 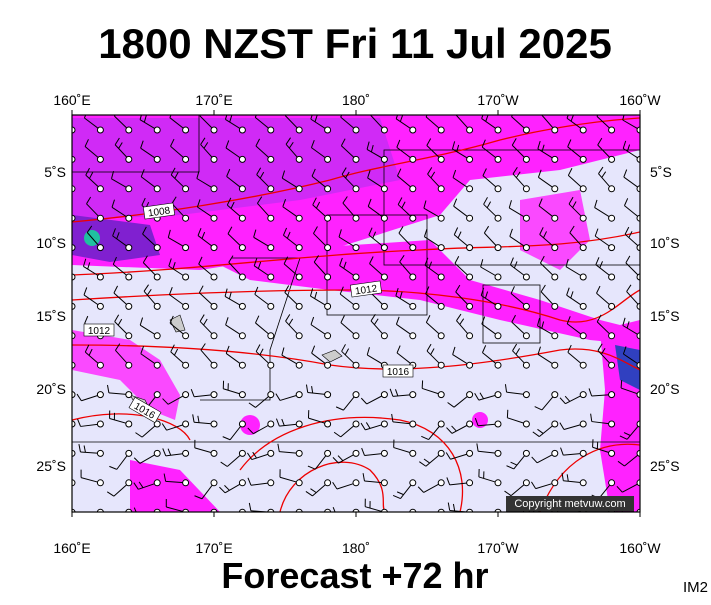 I want to click on lat-label-right: 25˚S, so click(x=665, y=466).